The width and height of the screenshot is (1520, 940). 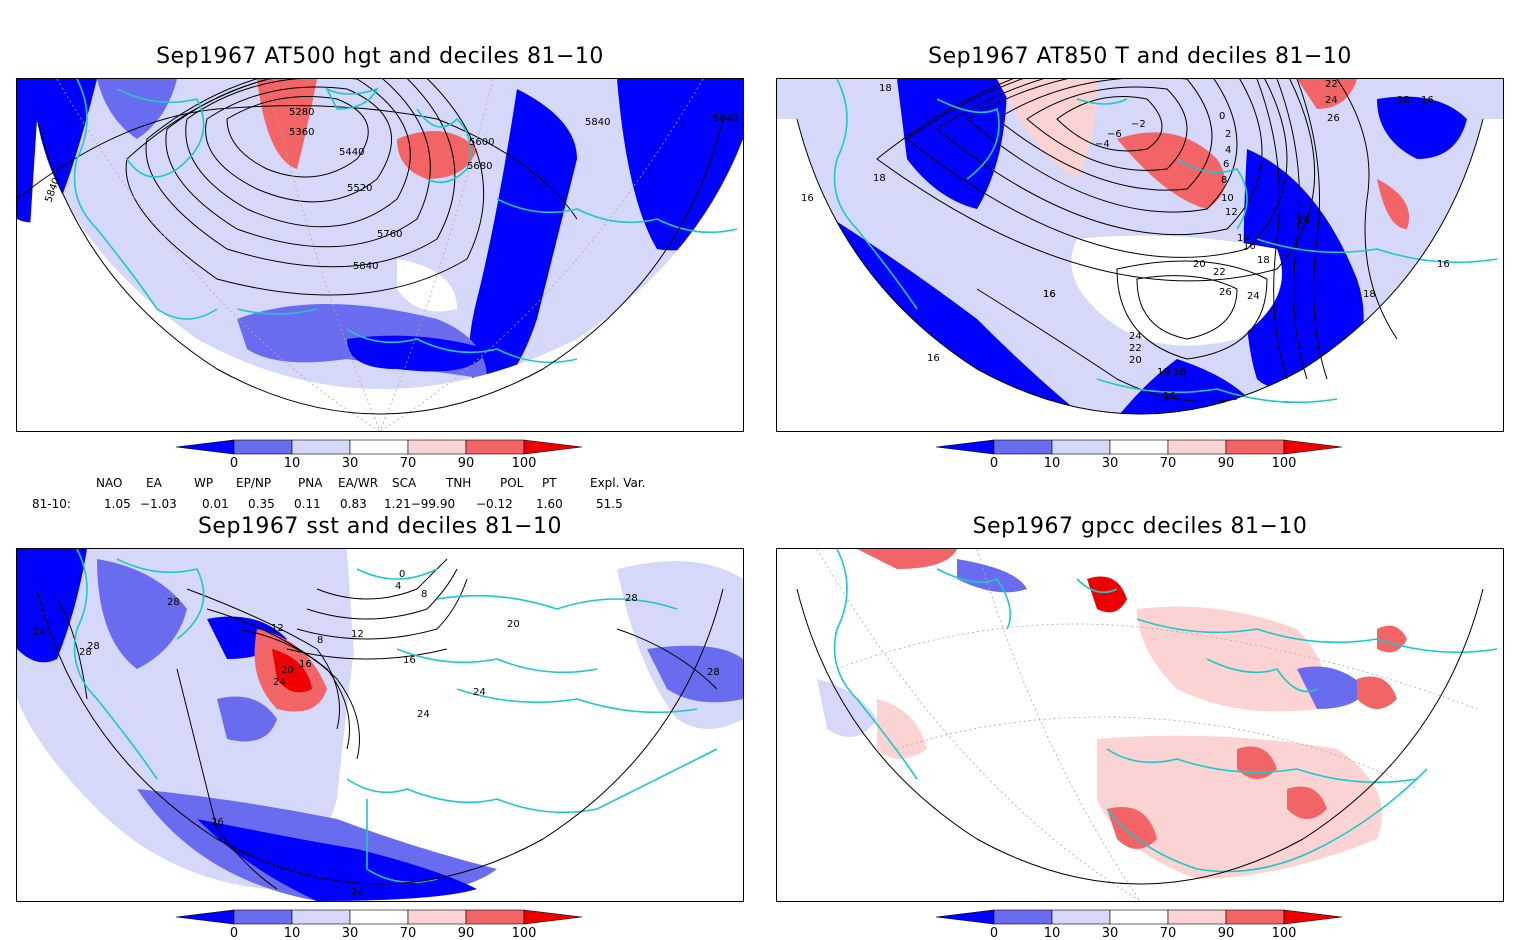 What do you see at coordinates (494, 504) in the screenshot?
I see `index-value-pol: −0.12` at bounding box center [494, 504].